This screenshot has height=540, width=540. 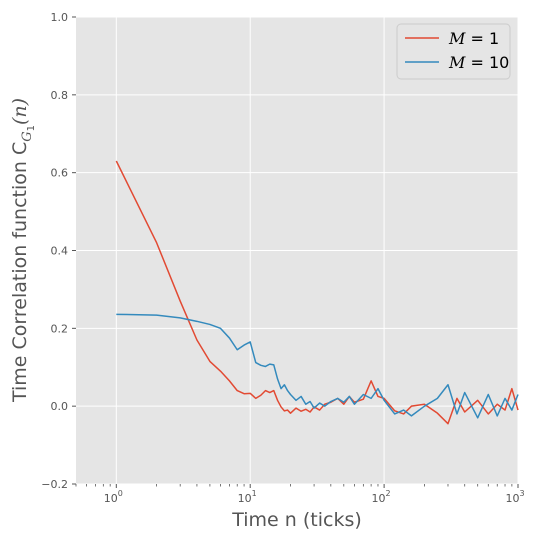 I want to click on legend-label-m1: M = 1, so click(x=473, y=38).